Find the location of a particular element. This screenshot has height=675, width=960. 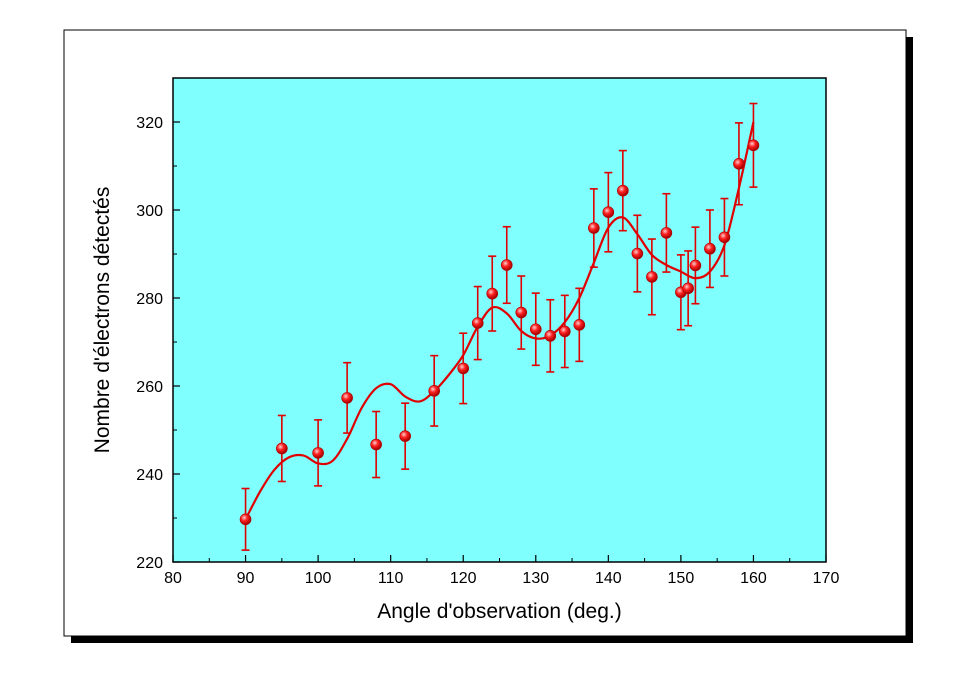

x-tick-label: 80 is located at coordinates (173, 578).